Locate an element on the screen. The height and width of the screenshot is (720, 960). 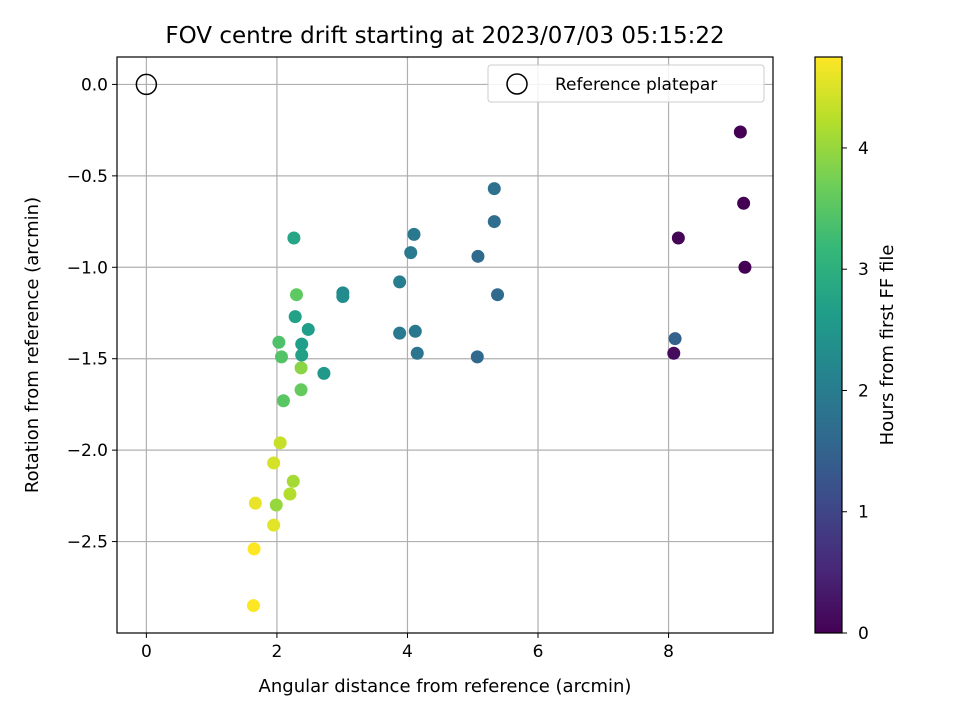
legend: Reference platepar is located at coordinates (626, 83).